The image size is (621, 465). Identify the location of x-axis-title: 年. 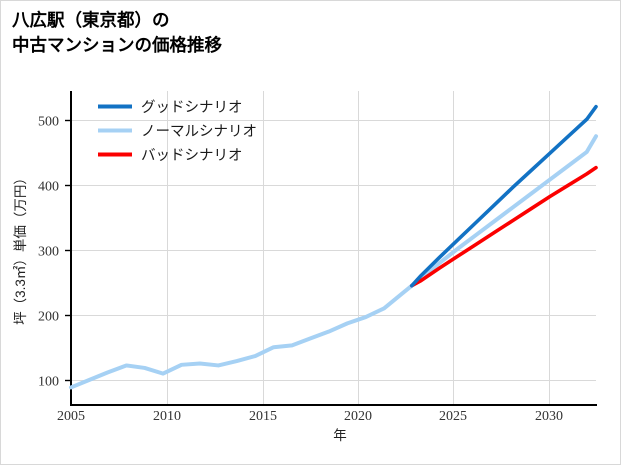
(340, 435).